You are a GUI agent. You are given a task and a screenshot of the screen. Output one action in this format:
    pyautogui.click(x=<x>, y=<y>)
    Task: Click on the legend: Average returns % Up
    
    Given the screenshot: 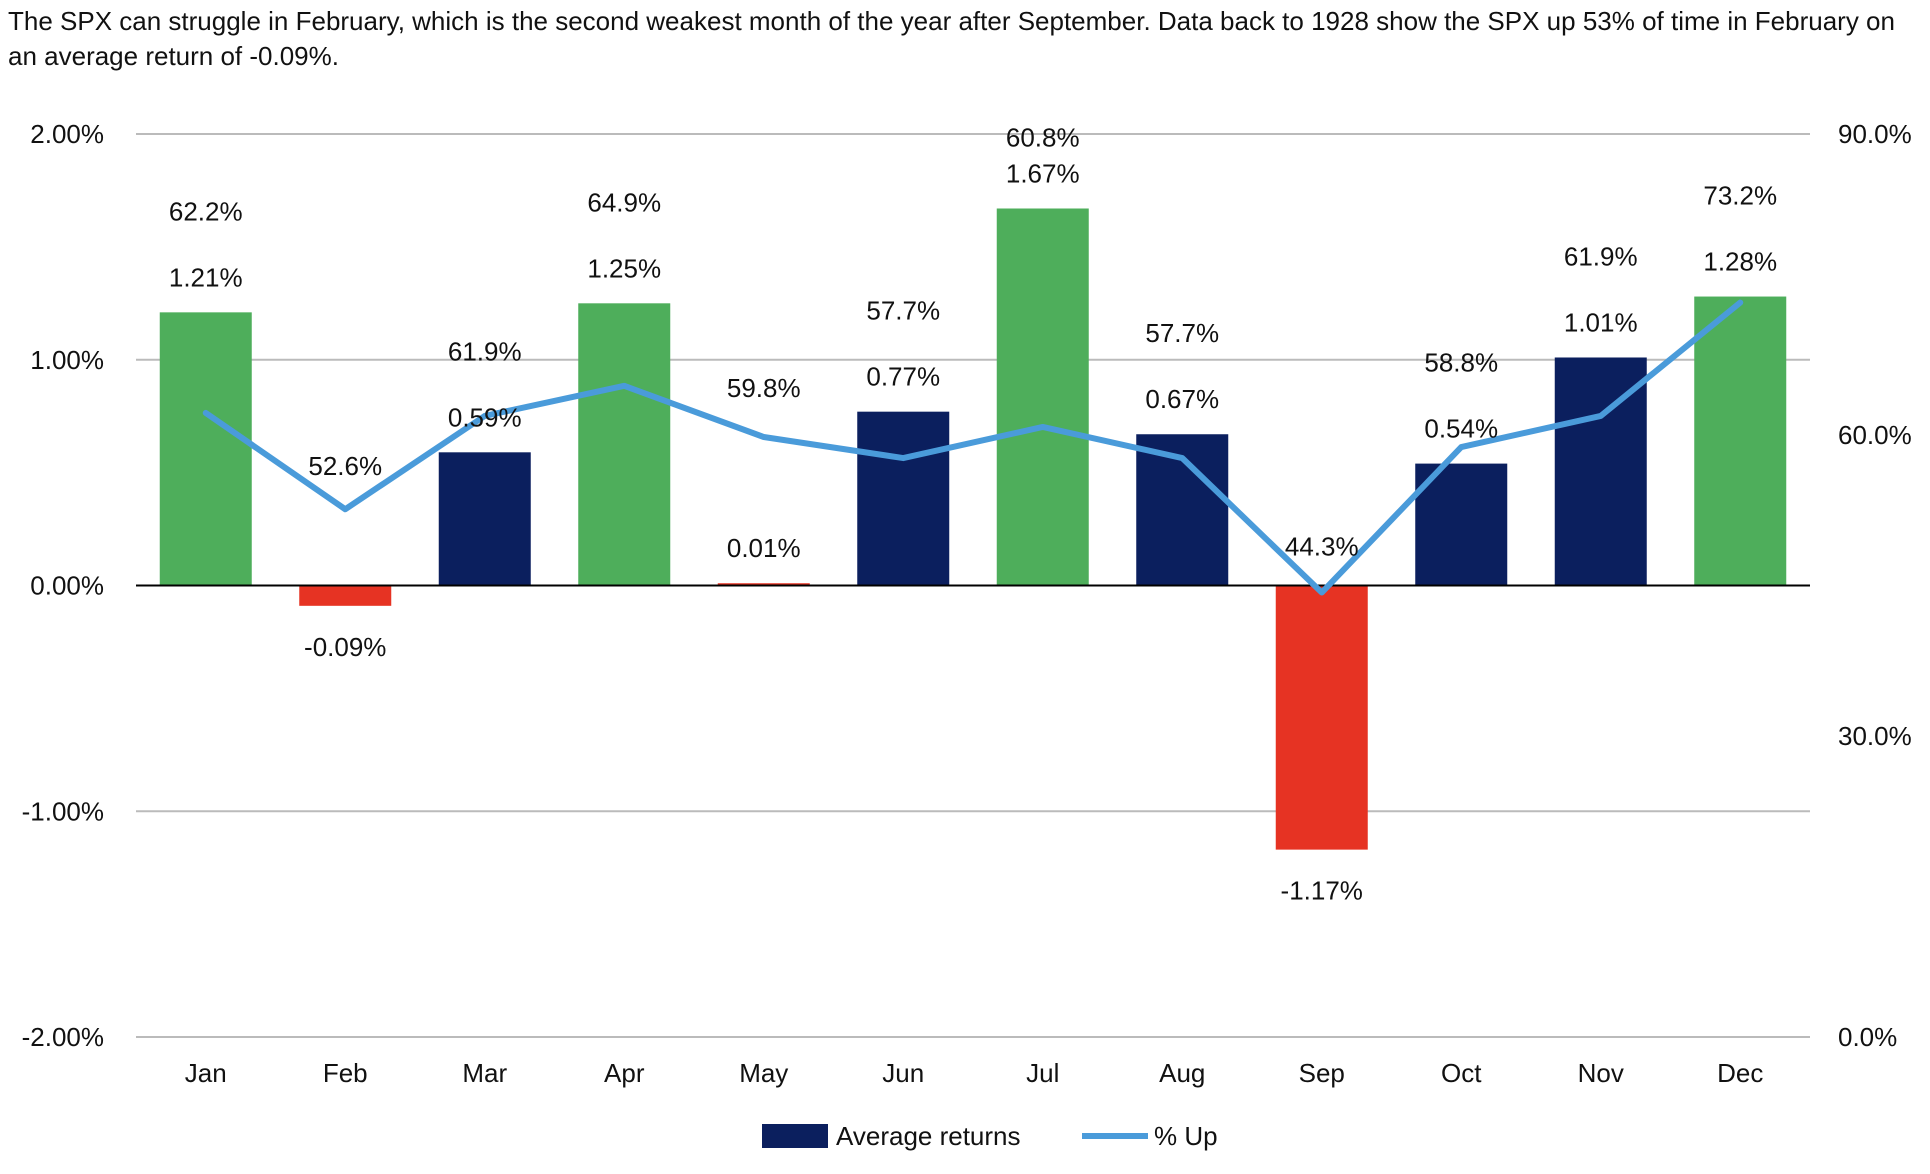 What is the action you would take?
    pyautogui.click(x=990, y=1136)
    